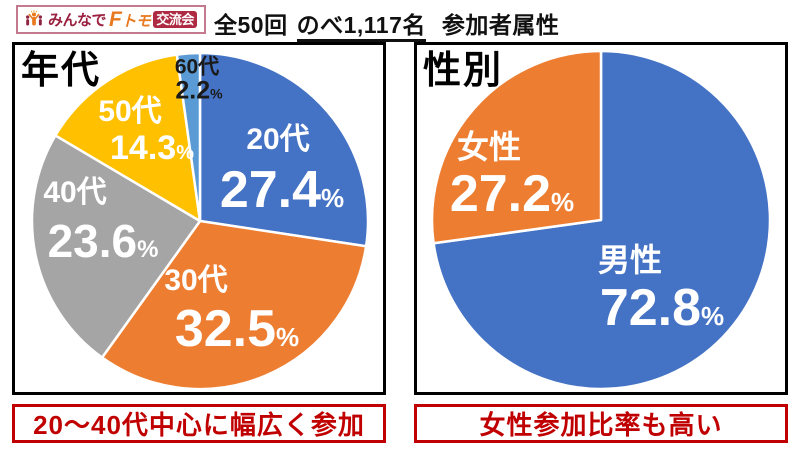 This screenshot has width=800, height=450. I want to click on slice-value-label: 14.3%, so click(152, 148).